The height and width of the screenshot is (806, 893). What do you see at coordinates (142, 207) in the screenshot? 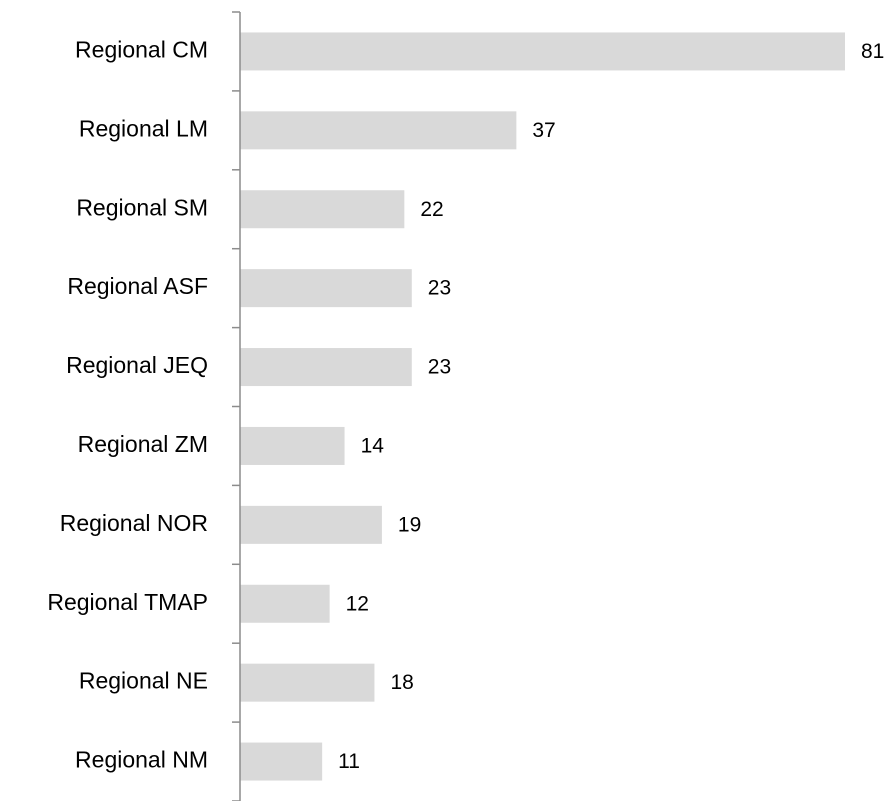
I see `y-tick-label: Regional SM` at bounding box center [142, 207].